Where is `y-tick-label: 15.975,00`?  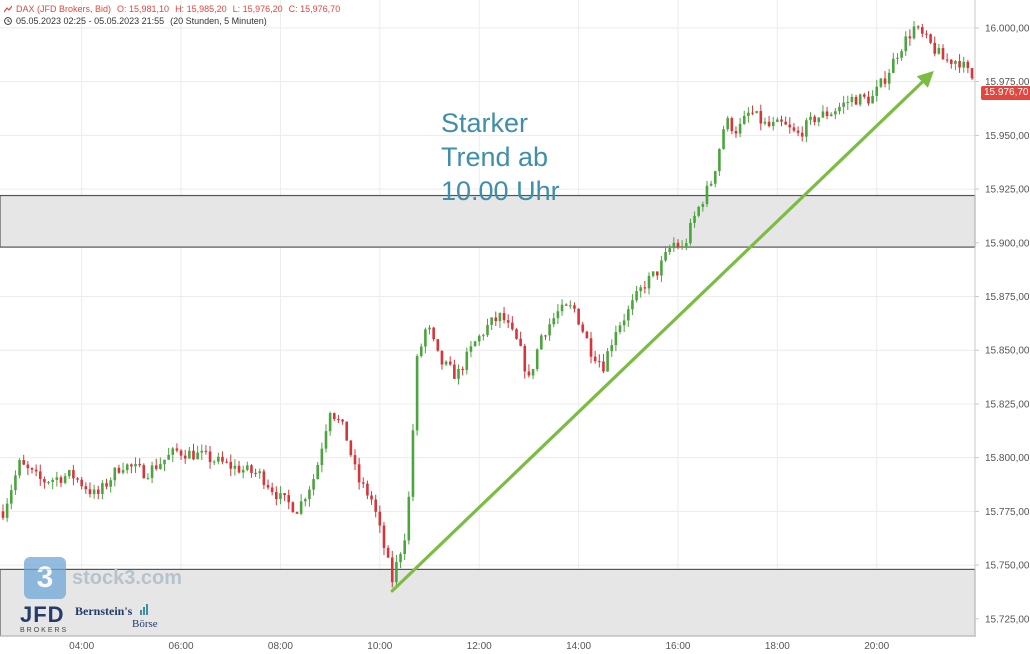 y-tick-label: 15.975,00 is located at coordinates (1007, 82).